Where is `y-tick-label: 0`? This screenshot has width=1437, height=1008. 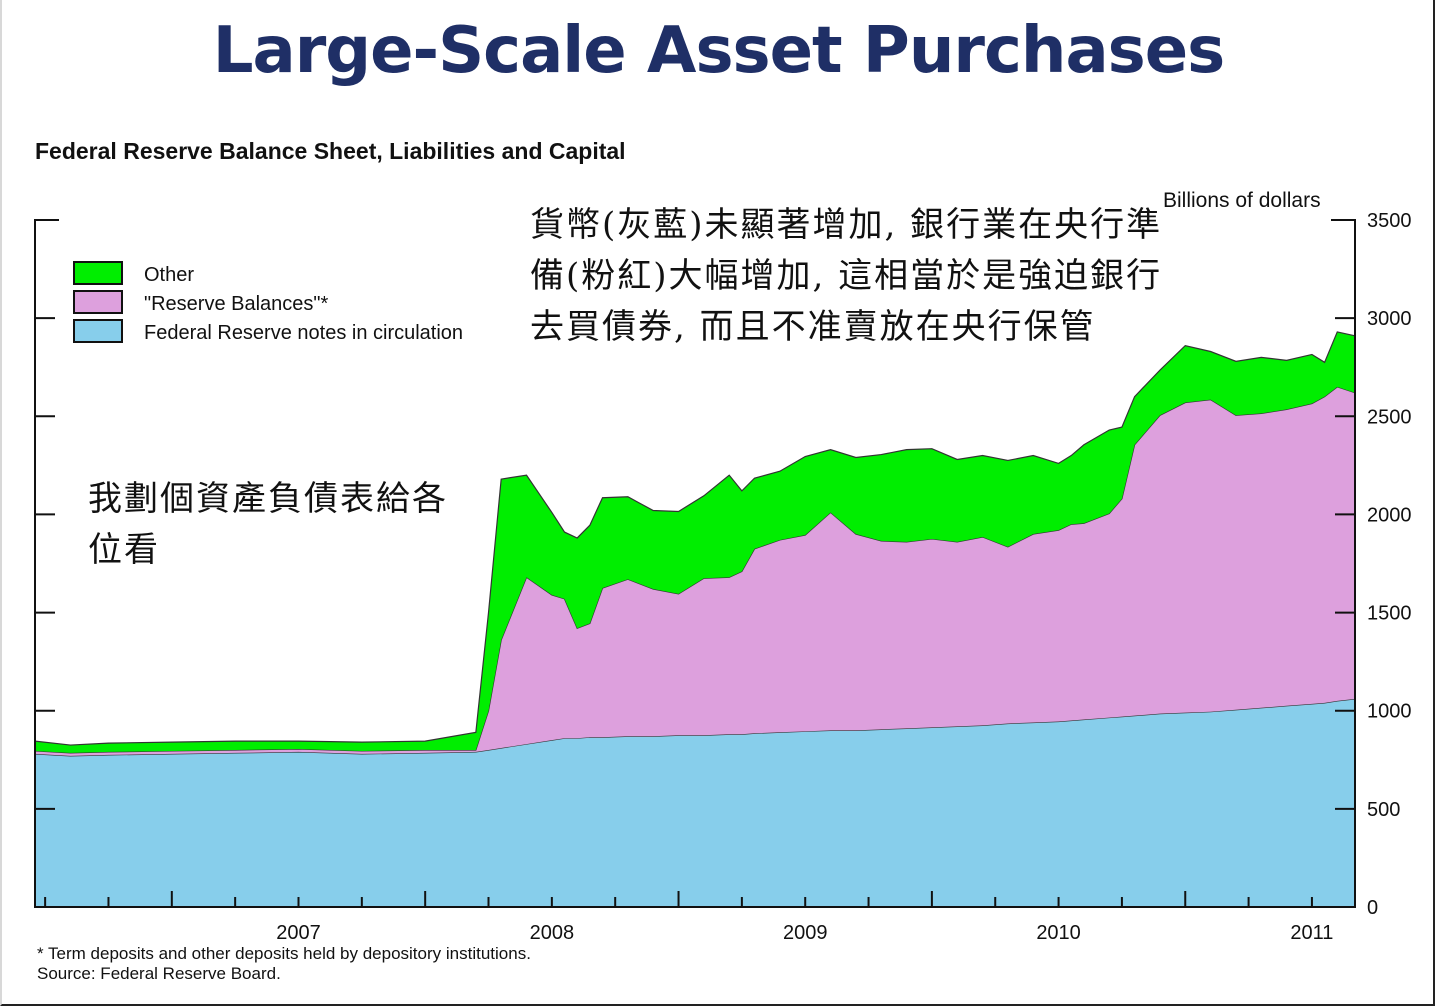 y-tick-label: 0 is located at coordinates (1372, 908).